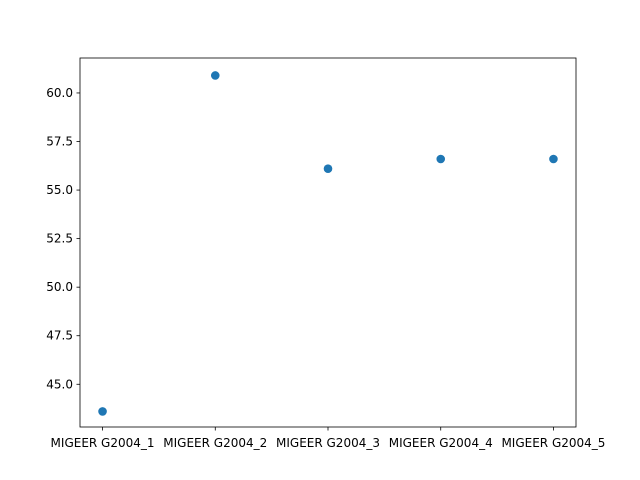 This screenshot has height=480, width=640. What do you see at coordinates (103, 443) in the screenshot?
I see `x-tick-label: MIGEER G2004_1` at bounding box center [103, 443].